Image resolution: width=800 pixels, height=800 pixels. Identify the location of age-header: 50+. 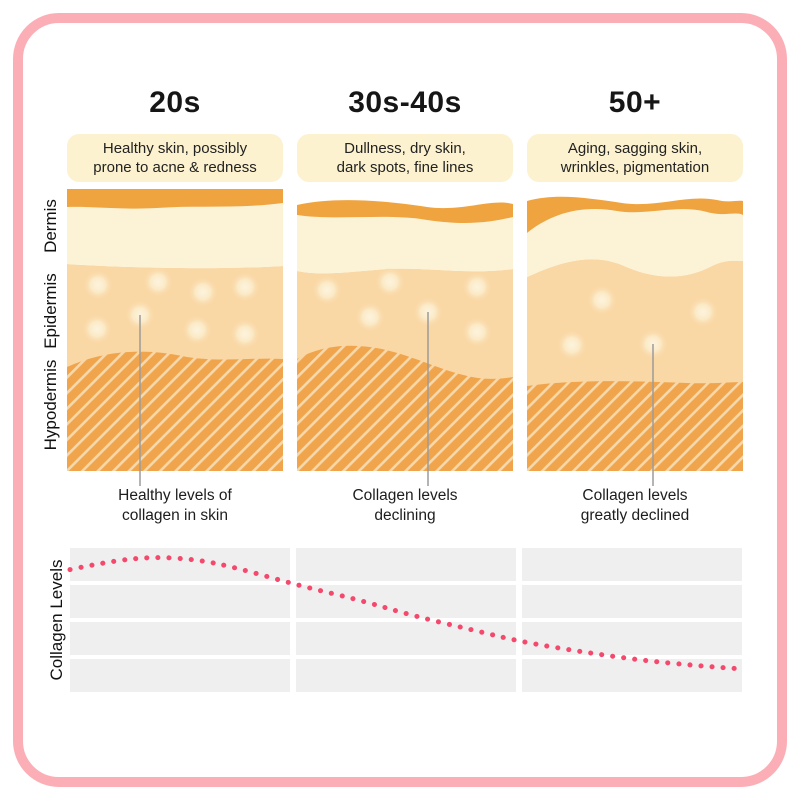
(635, 102).